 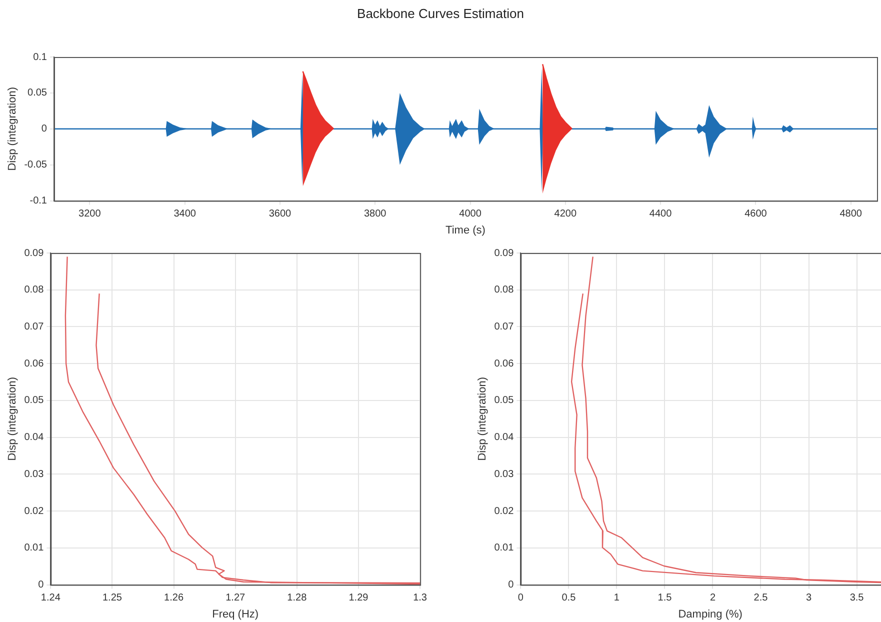 I want to click on y-tick-label: -0.1, so click(x=39, y=201).